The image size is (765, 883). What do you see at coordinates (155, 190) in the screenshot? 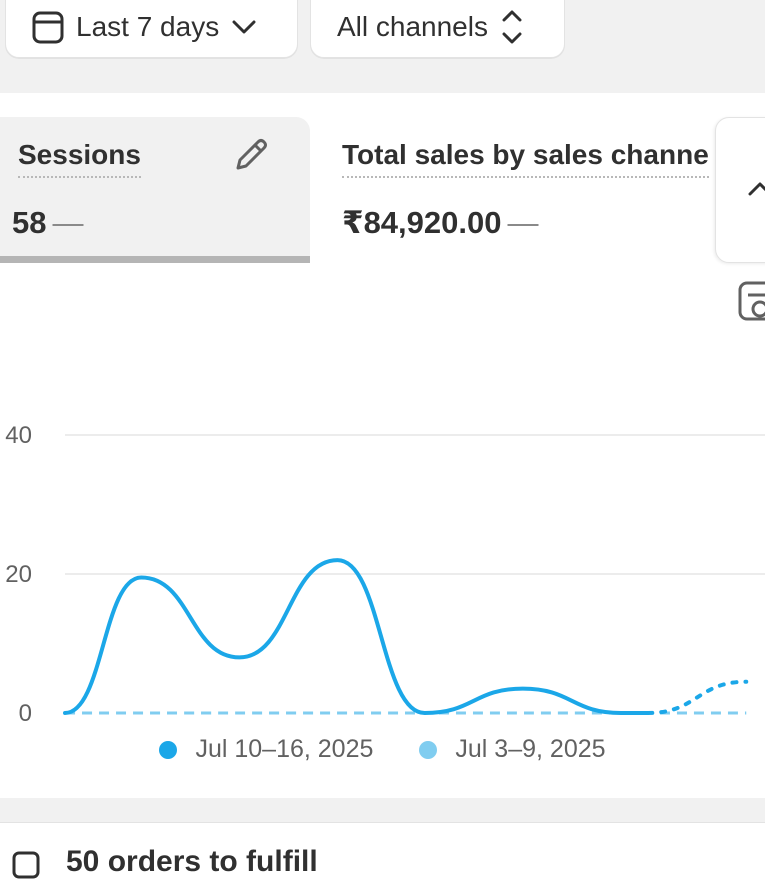
I see `metric-tab-sessions: Sessions 58—` at bounding box center [155, 190].